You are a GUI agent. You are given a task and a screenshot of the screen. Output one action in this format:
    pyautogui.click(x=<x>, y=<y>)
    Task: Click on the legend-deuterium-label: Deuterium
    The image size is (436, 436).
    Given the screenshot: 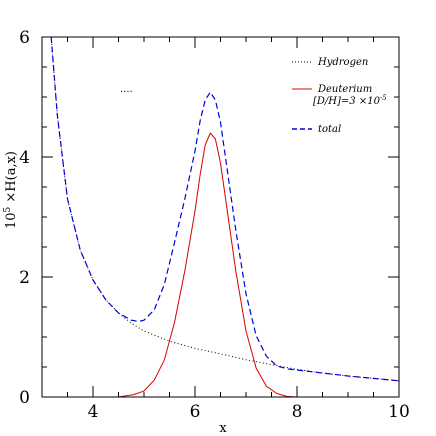 What is the action you would take?
    pyautogui.click(x=344, y=89)
    